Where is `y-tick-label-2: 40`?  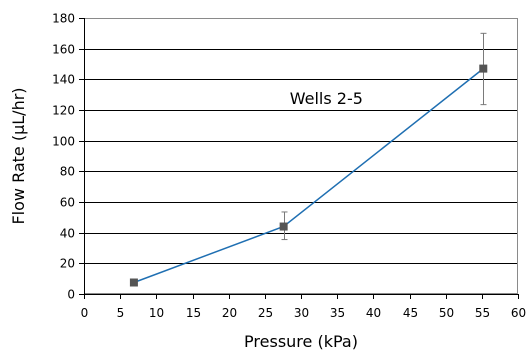
y-tick-label-2: 40 is located at coordinates (67, 234).